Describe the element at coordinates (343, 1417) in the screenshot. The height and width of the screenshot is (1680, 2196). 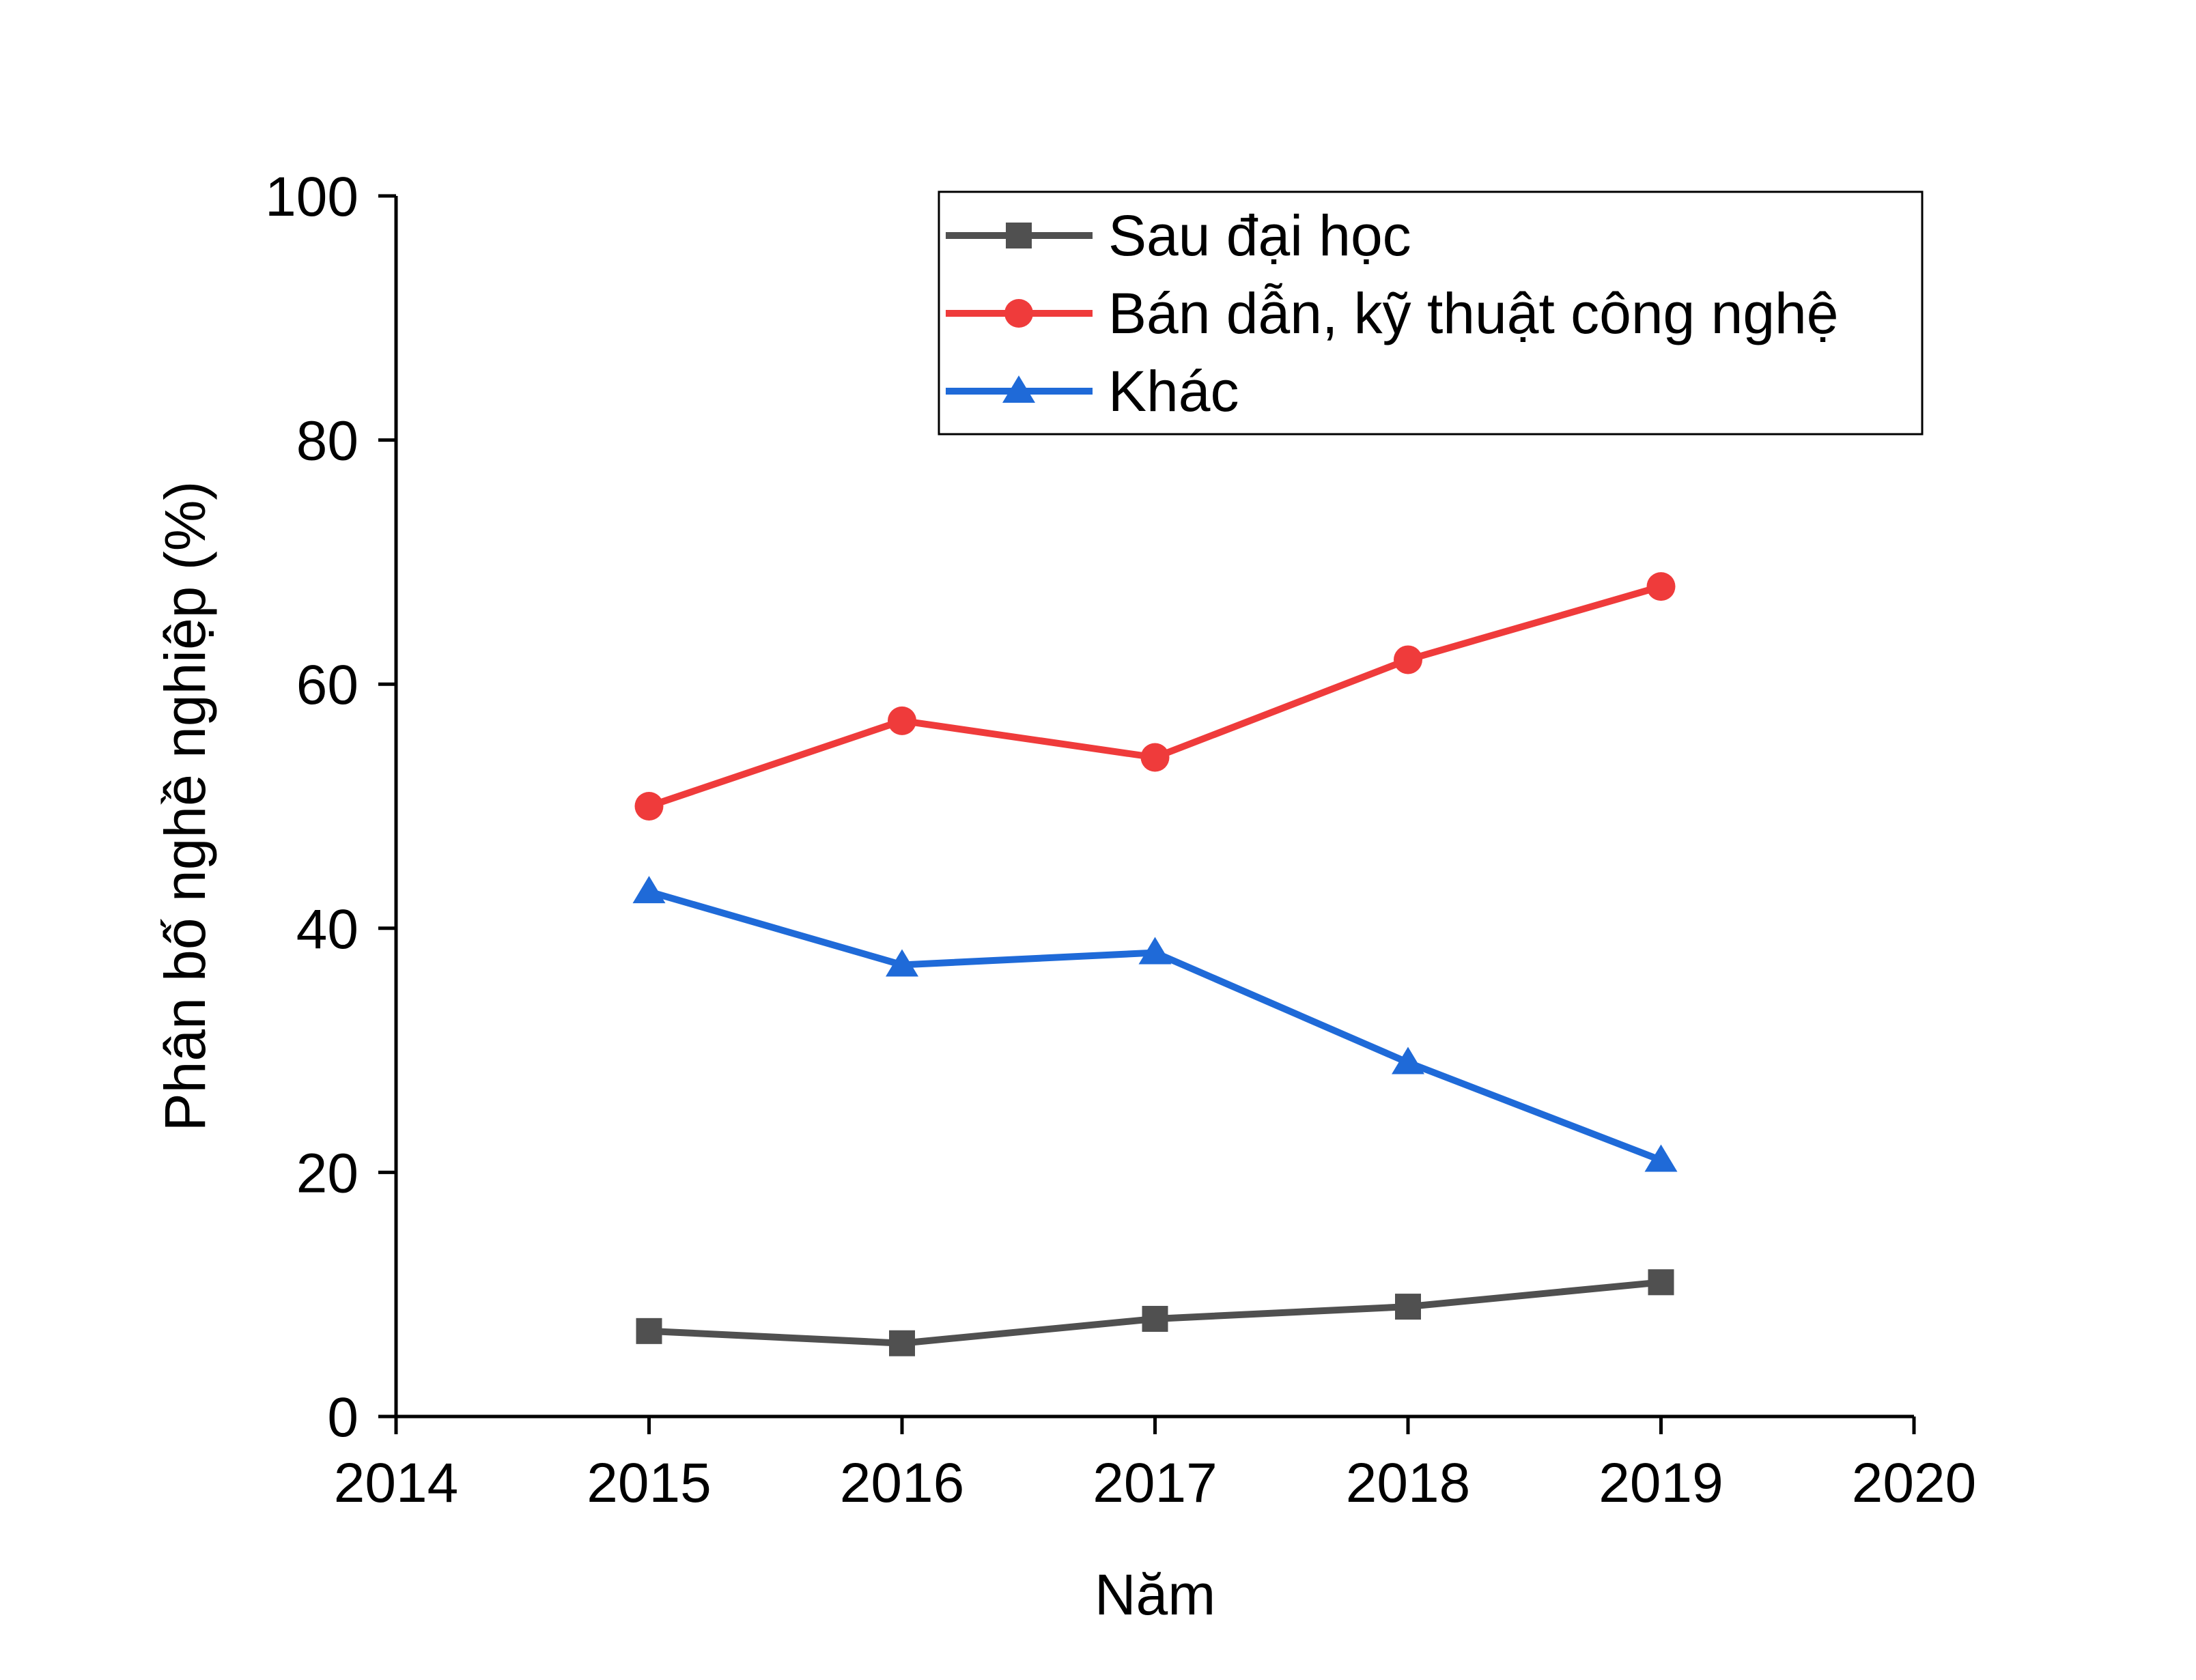
I see `y-tick-label: 0` at that location.